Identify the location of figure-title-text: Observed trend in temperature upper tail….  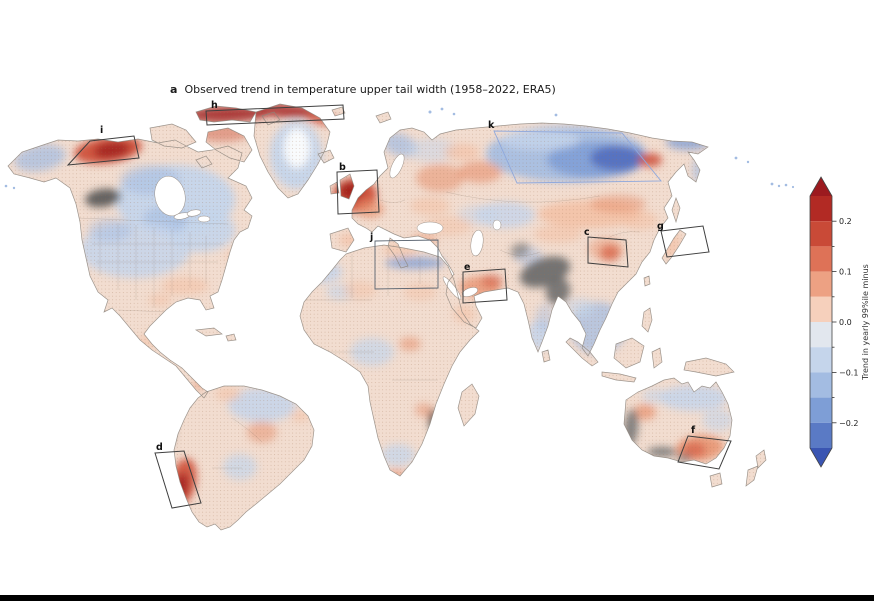
(369, 89).